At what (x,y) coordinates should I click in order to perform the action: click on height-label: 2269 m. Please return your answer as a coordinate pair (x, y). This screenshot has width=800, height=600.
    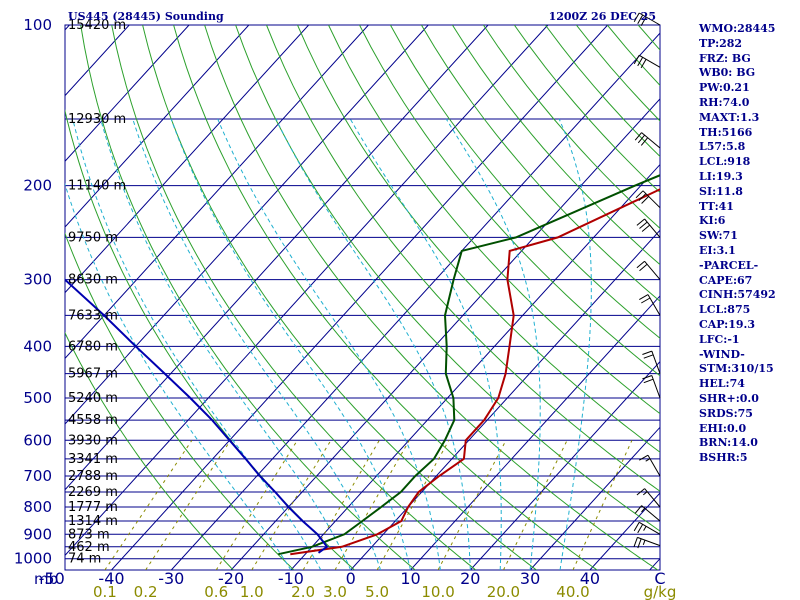
    Looking at the image, I should click on (93, 492).